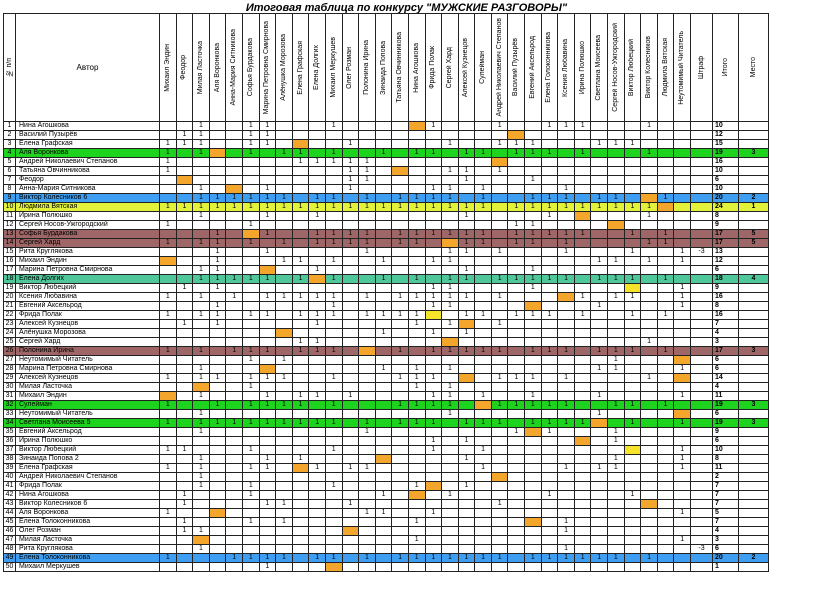  I want to click on place-cell: 4, so click(753, 279).